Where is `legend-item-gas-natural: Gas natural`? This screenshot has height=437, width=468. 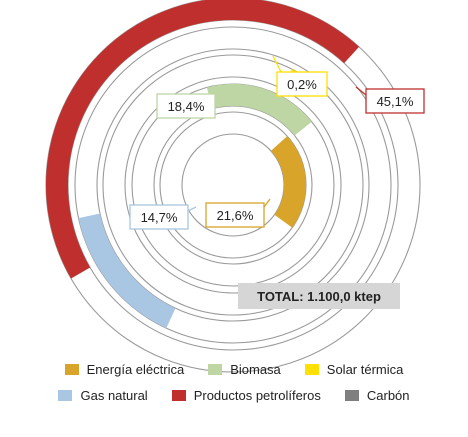 legend-item-gas-natural: Gas natural is located at coordinates (103, 395).